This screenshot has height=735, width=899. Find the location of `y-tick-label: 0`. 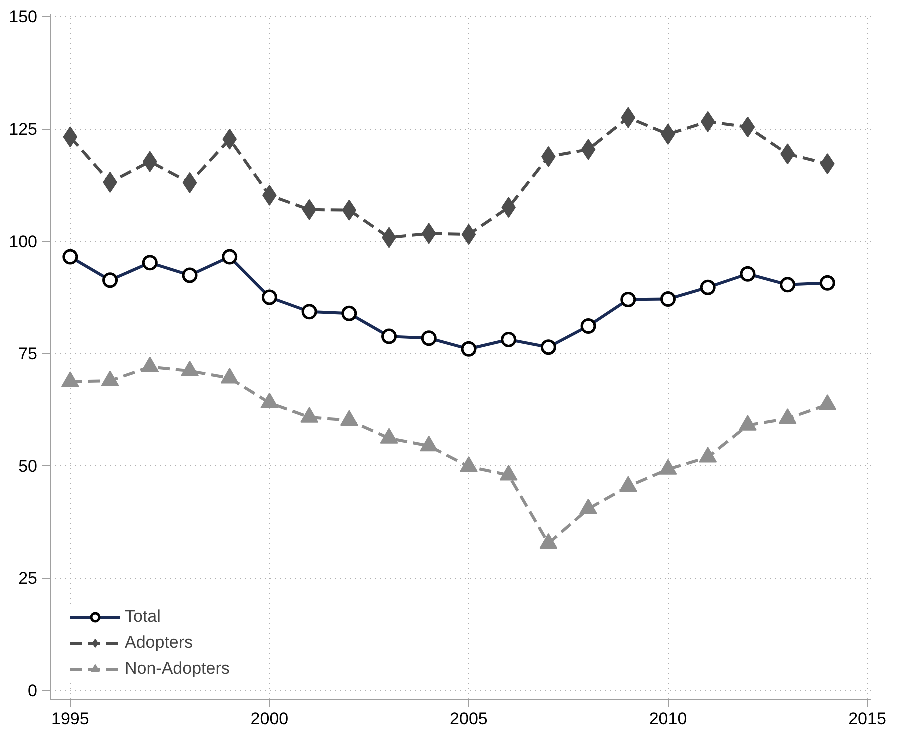

y-tick-label: 0 is located at coordinates (33, 691).